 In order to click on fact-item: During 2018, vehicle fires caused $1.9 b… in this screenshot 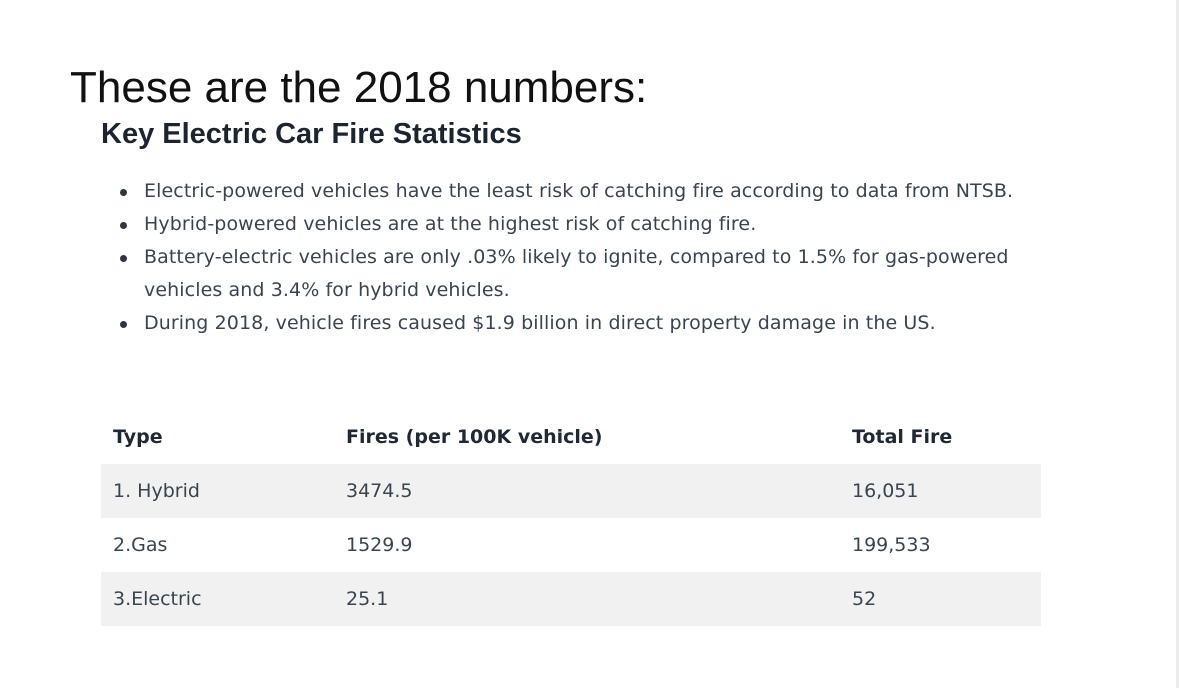, I will do `click(571, 323)`.